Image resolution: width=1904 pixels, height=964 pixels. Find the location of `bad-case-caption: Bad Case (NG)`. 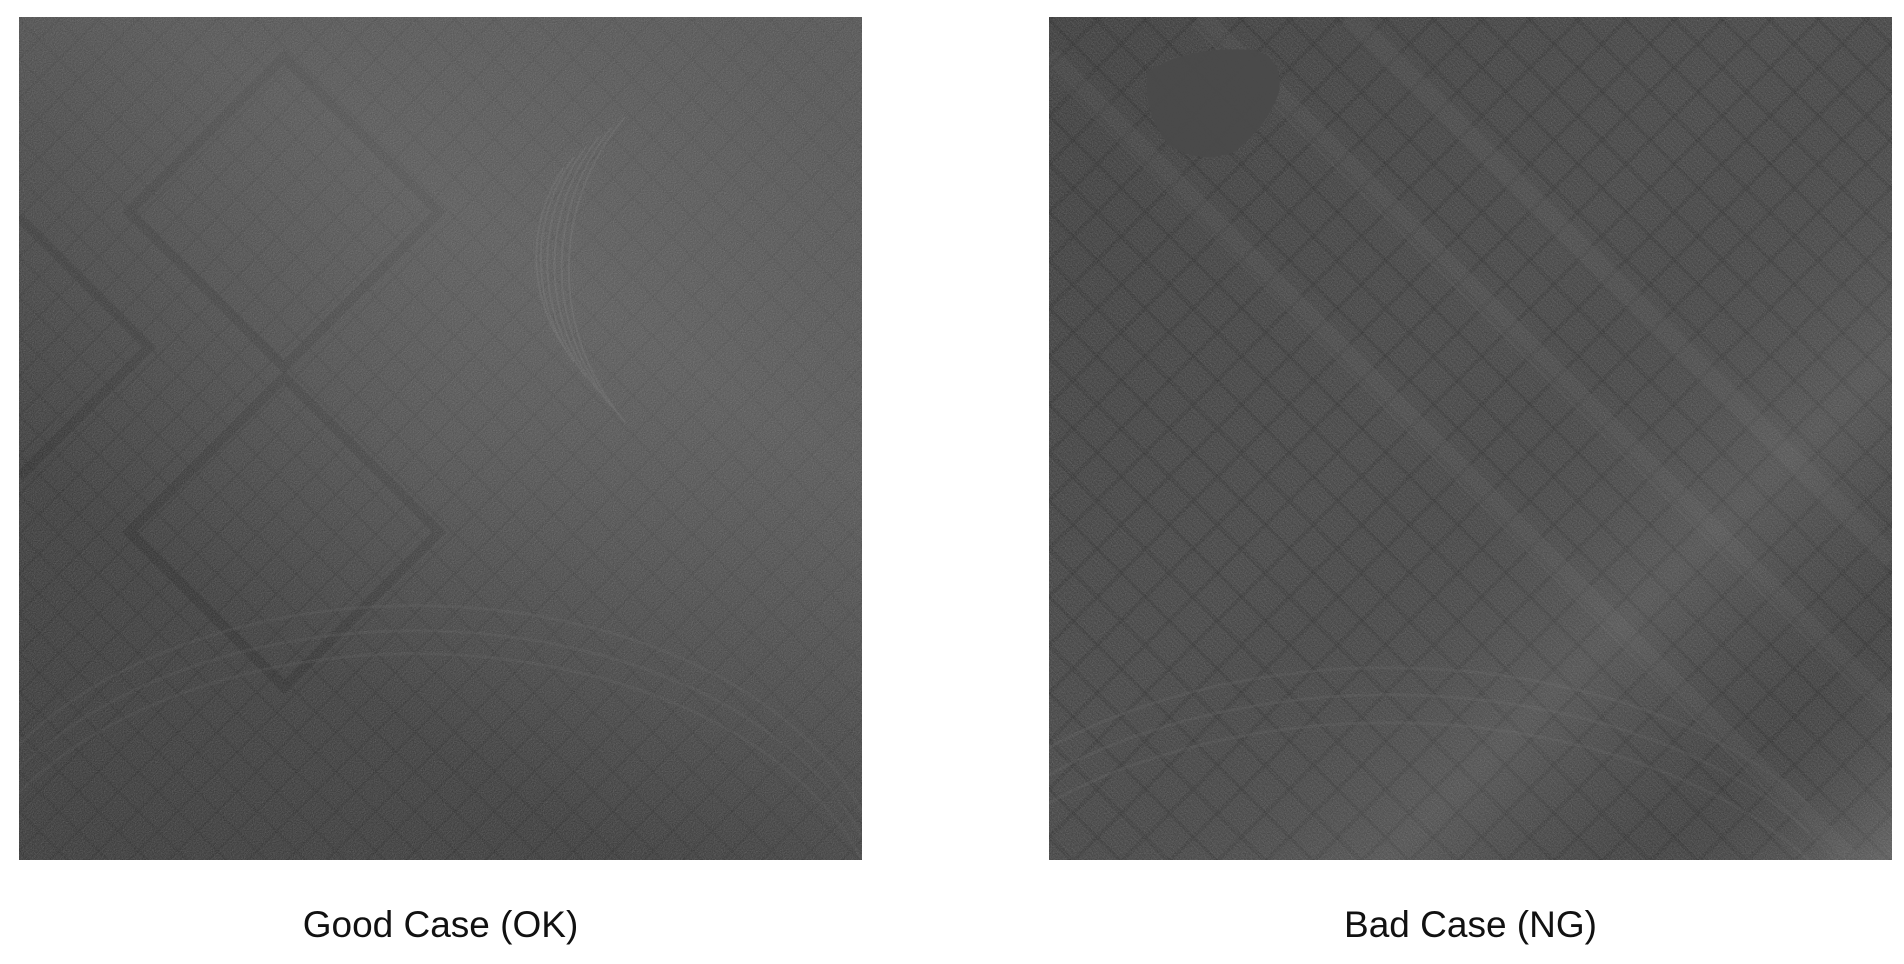

bad-case-caption: Bad Case (NG) is located at coordinates (1470, 924).